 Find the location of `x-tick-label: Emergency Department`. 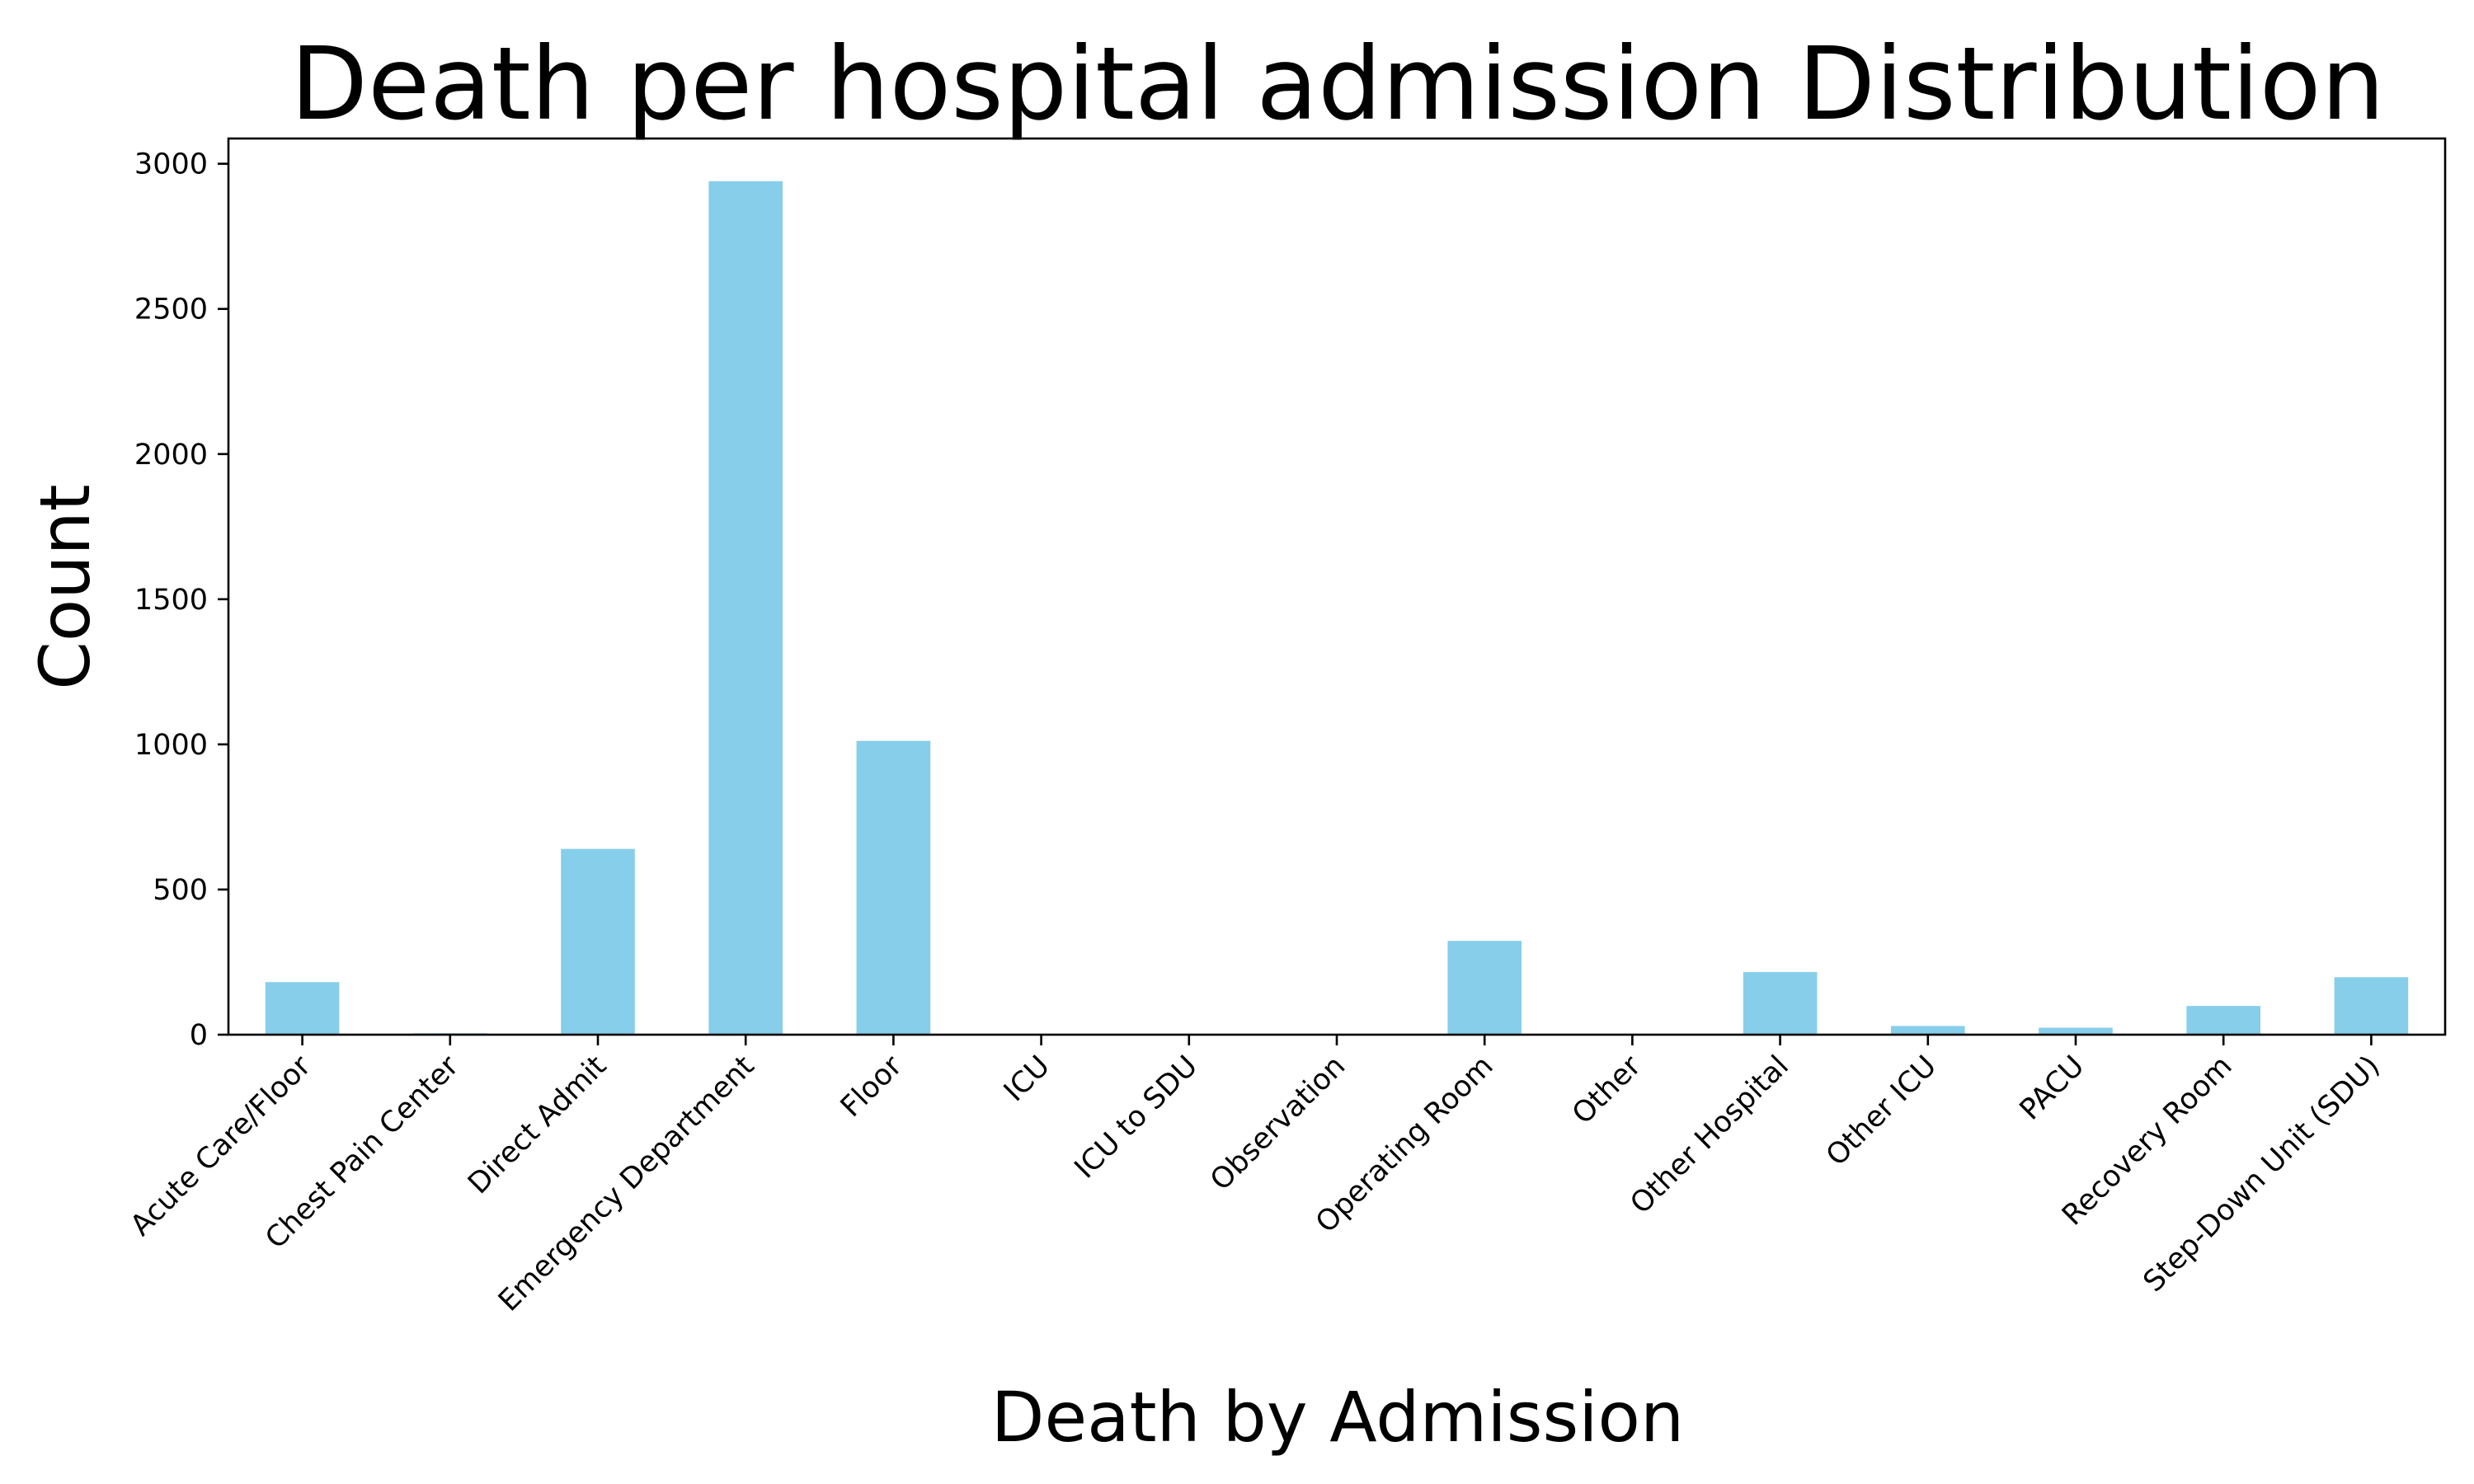

x-tick-label: Emergency Department is located at coordinates (626, 1184).